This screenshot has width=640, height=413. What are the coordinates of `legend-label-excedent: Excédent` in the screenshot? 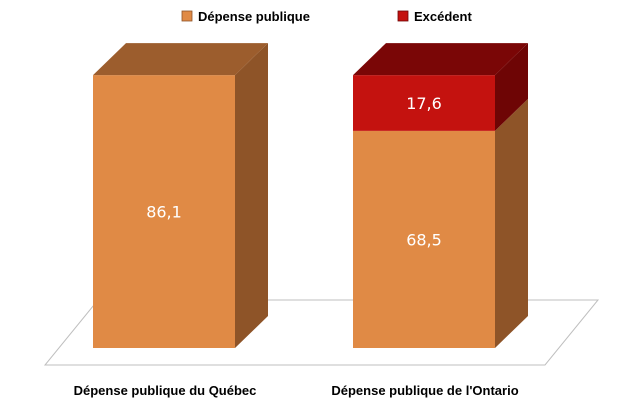 It's located at (443, 16).